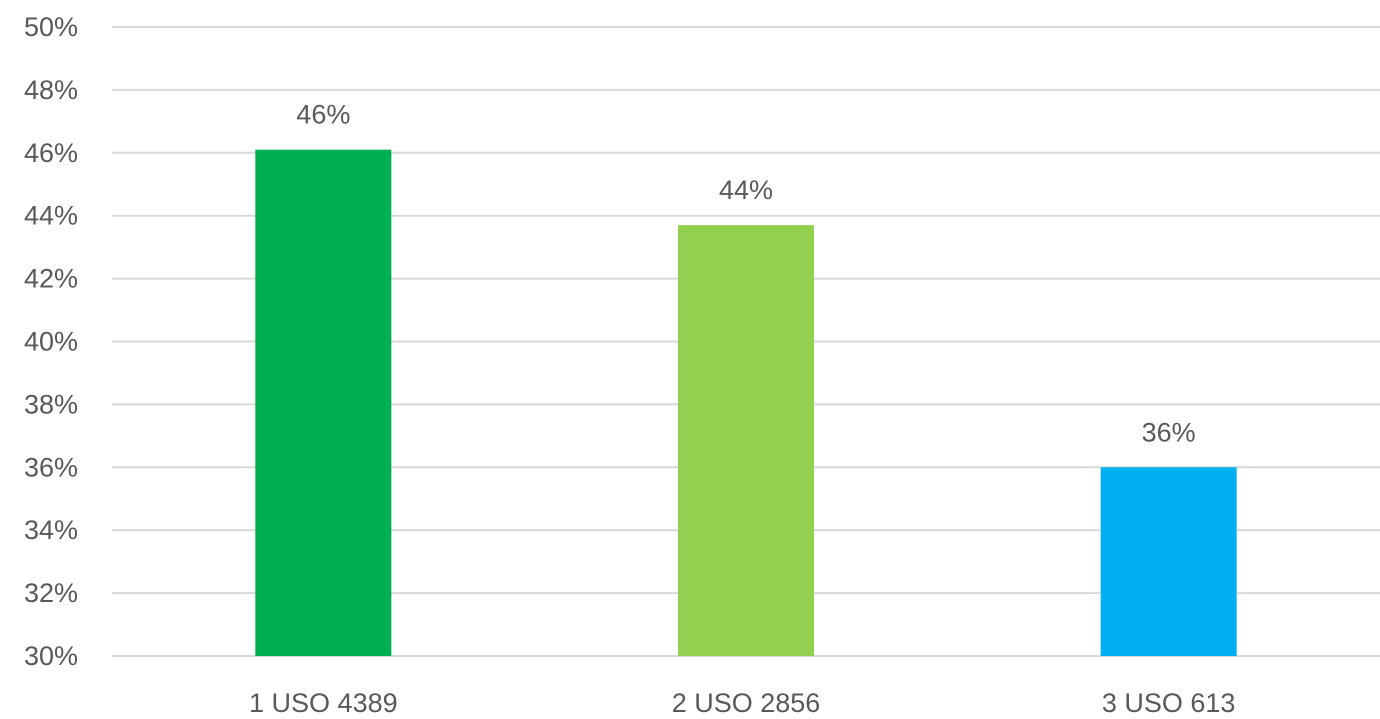 This screenshot has height=719, width=1380. What do you see at coordinates (51, 530) in the screenshot?
I see `y-tick-label: 34%` at bounding box center [51, 530].